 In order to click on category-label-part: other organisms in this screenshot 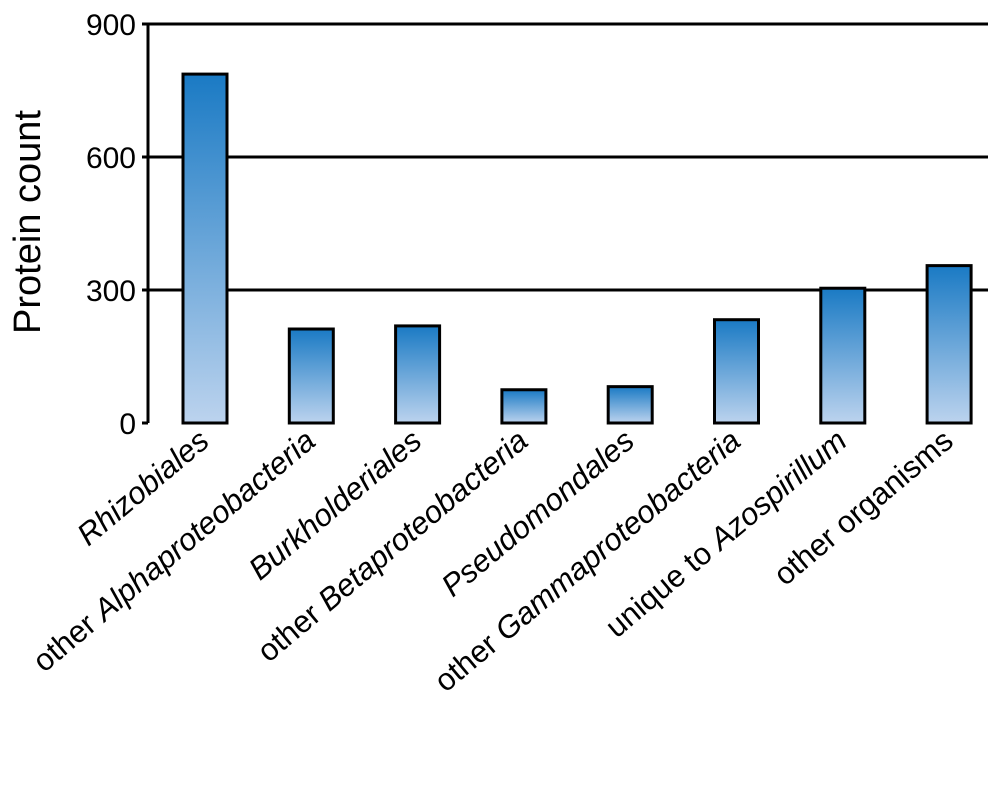, I will do `click(863, 508)`.